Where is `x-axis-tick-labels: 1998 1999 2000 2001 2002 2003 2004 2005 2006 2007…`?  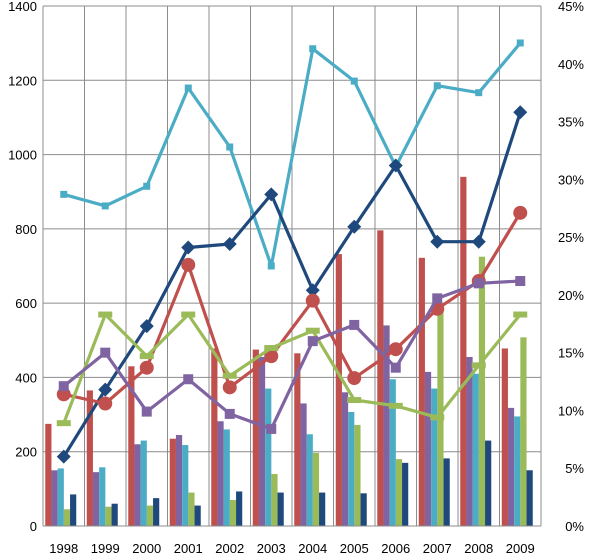 x-axis-tick-labels: 1998 1999 2000 2001 2002 2003 2004 2005 2006 2007… is located at coordinates (291, 548).